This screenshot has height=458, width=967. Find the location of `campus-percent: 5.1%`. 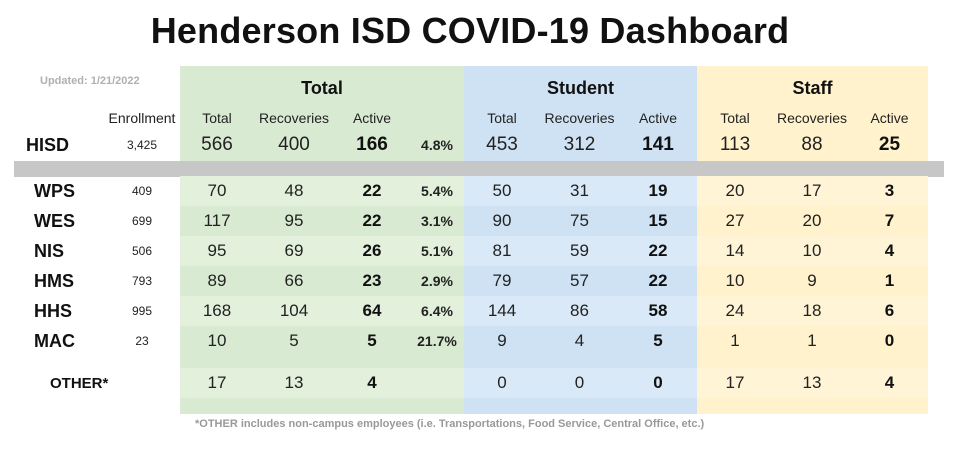

campus-percent: 5.1% is located at coordinates (437, 251).